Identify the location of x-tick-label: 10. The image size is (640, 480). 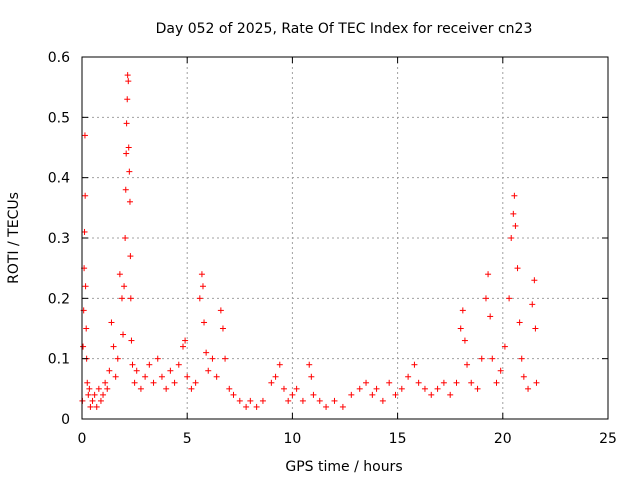
(292, 439).